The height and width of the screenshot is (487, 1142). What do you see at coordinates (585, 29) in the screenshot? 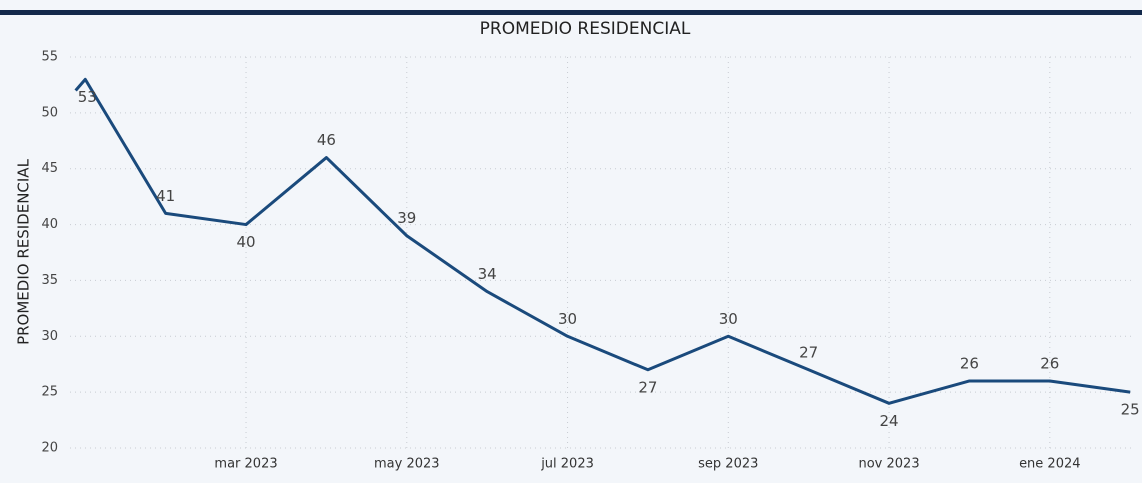
I see `chart-title: PROMEDIO RESIDENCIAL` at bounding box center [585, 29].